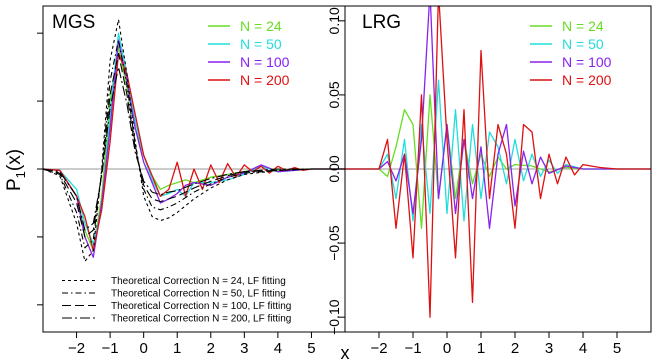 This screenshot has height=362, width=662. What do you see at coordinates (16, 170) in the screenshot?
I see `y-axis-label: P1(x)` at bounding box center [16, 170].